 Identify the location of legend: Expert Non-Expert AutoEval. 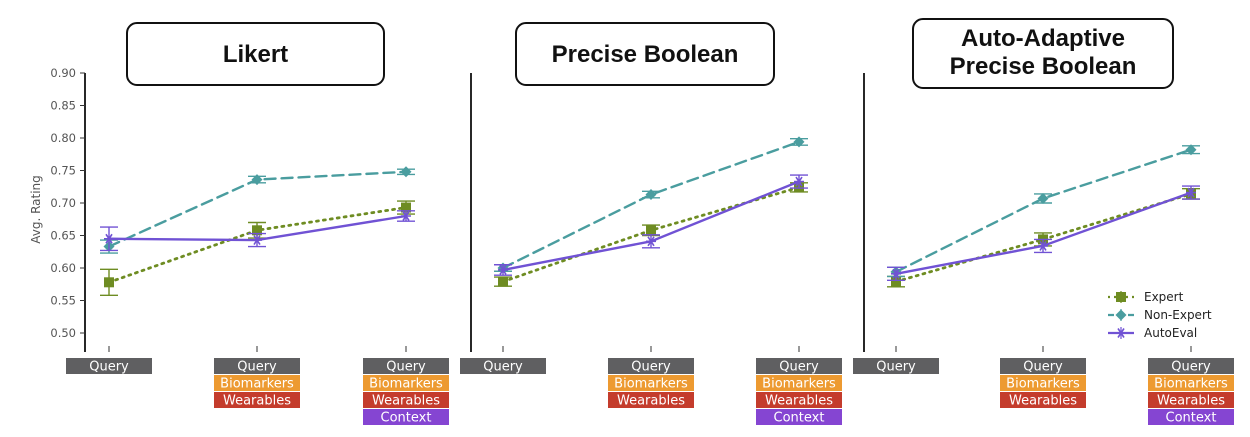
(1160, 315).